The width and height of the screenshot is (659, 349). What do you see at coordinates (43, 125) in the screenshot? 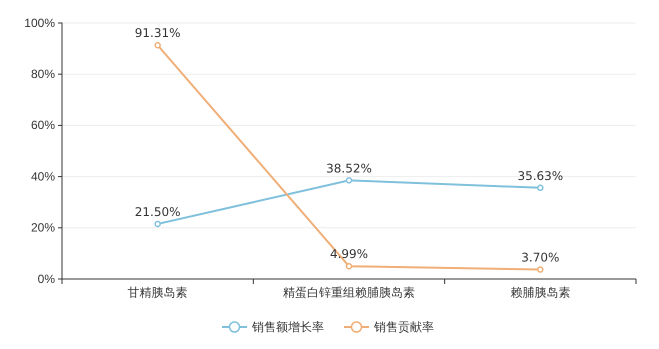
I see `y-tick-label: 60%` at bounding box center [43, 125].